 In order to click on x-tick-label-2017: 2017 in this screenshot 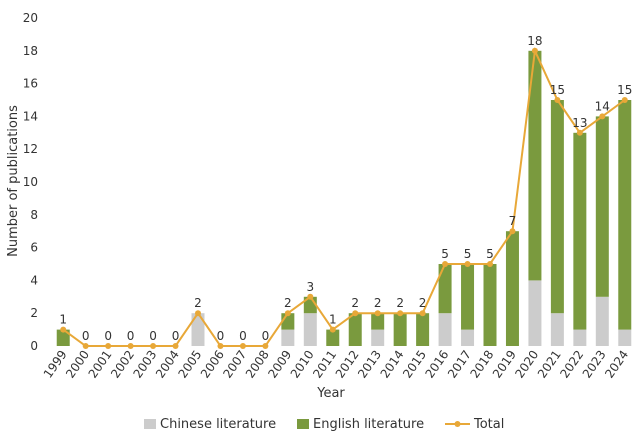, I will do `click(459, 364)`.